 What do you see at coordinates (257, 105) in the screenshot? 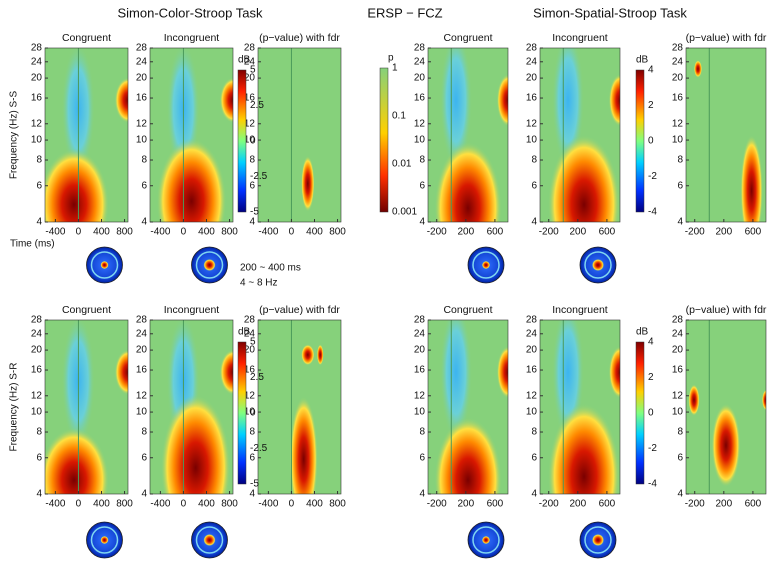
I see `colorbar-tick-label: 2.5` at bounding box center [257, 105].